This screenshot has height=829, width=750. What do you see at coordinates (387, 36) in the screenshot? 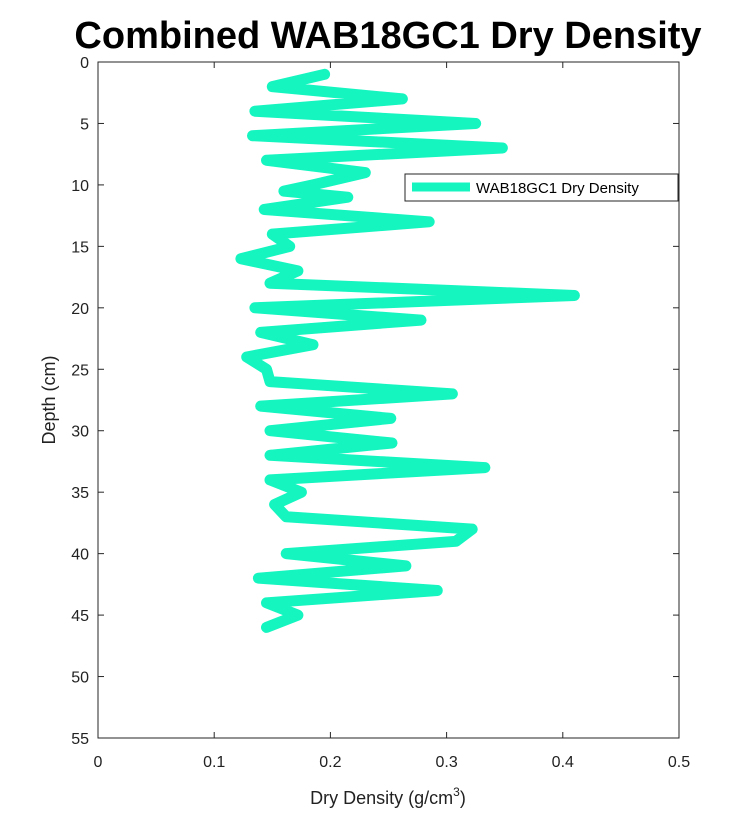
I see `chart-title: Combined WAB18GC1 Dry Density` at bounding box center [387, 36].